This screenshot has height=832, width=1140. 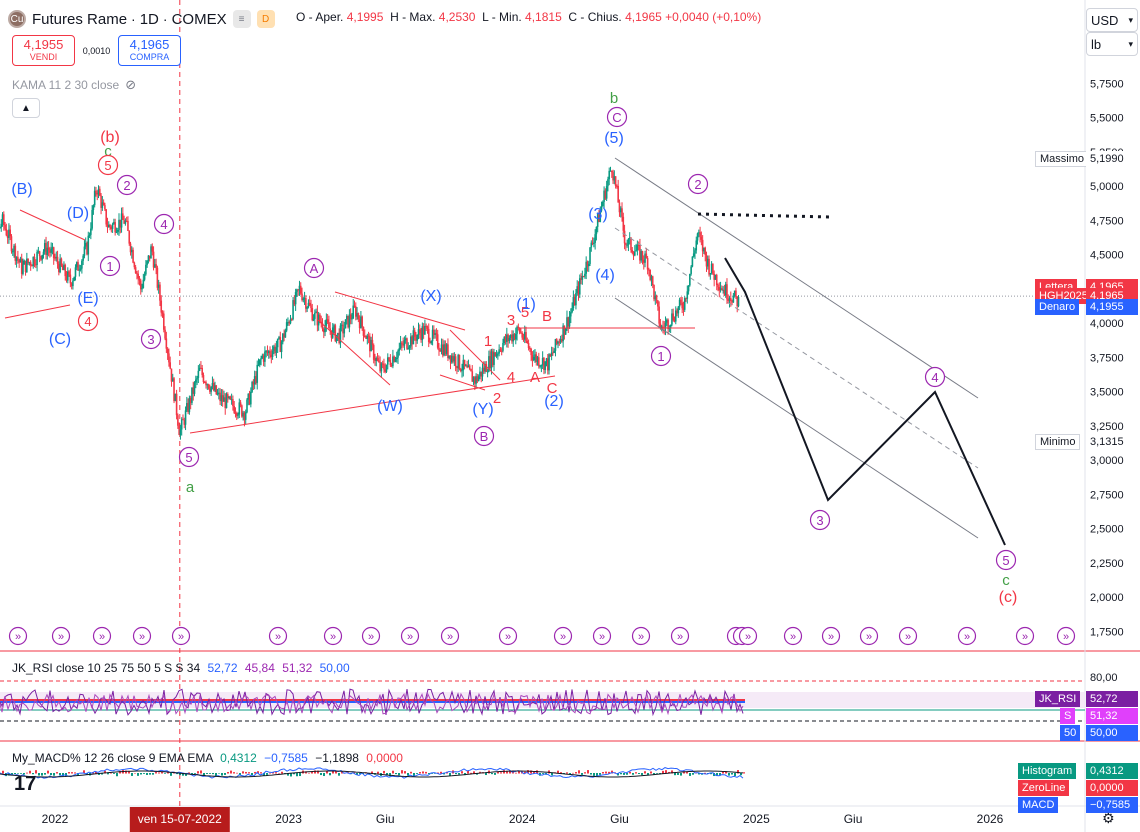 I want to click on price-tick-label: 4,0000, so click(x=1107, y=324).